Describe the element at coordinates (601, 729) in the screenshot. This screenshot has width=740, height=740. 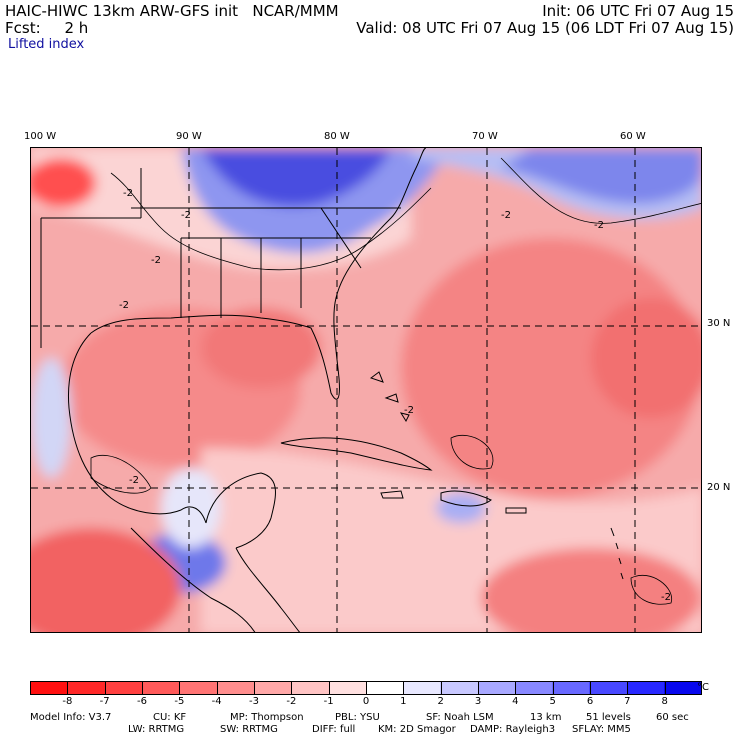
I see `surface-layer: SFLAY: MM5` at that location.